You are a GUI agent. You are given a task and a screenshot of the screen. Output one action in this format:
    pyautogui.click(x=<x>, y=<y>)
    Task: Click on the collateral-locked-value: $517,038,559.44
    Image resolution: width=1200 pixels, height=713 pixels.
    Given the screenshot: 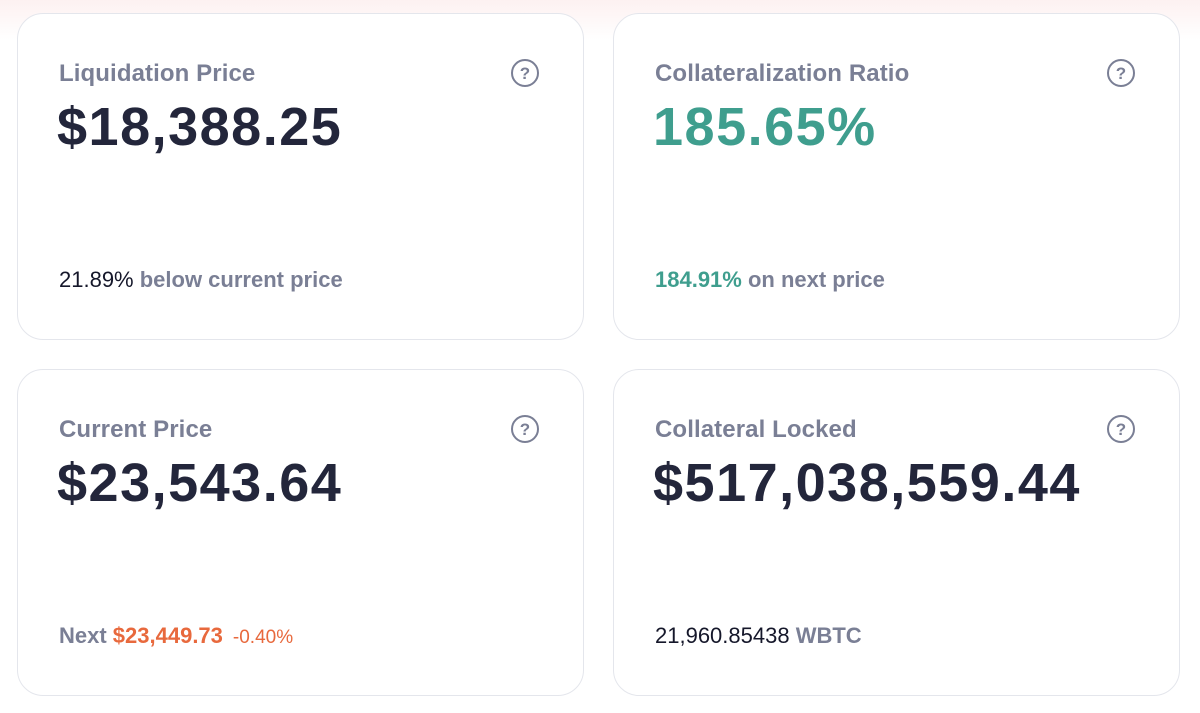 What is the action you would take?
    pyautogui.click(x=867, y=483)
    